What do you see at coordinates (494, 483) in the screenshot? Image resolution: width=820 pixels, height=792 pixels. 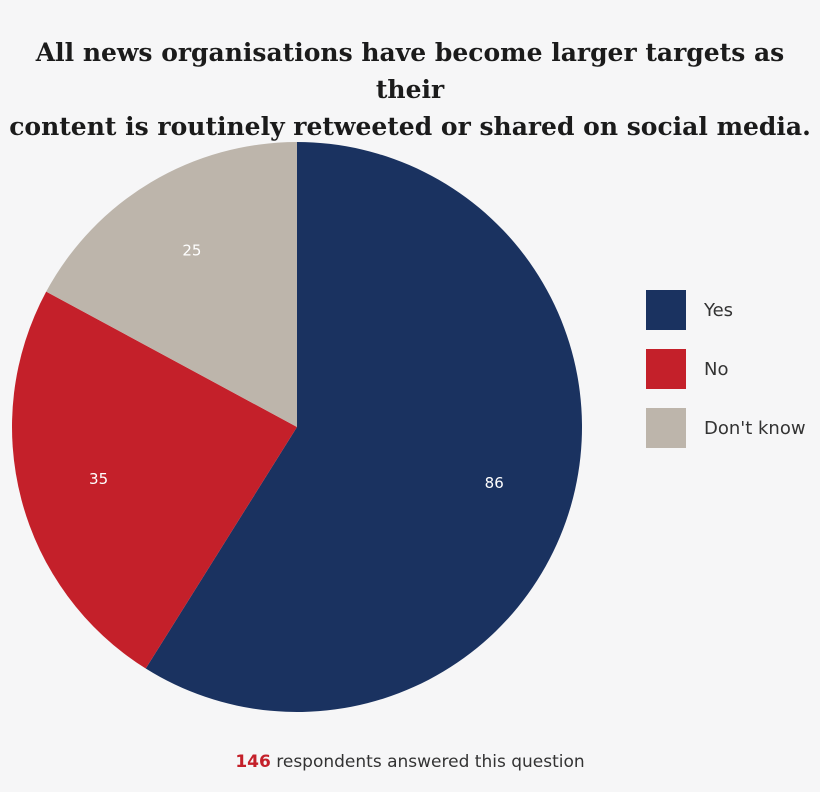 I see `data-label-yes: 86` at bounding box center [494, 483].